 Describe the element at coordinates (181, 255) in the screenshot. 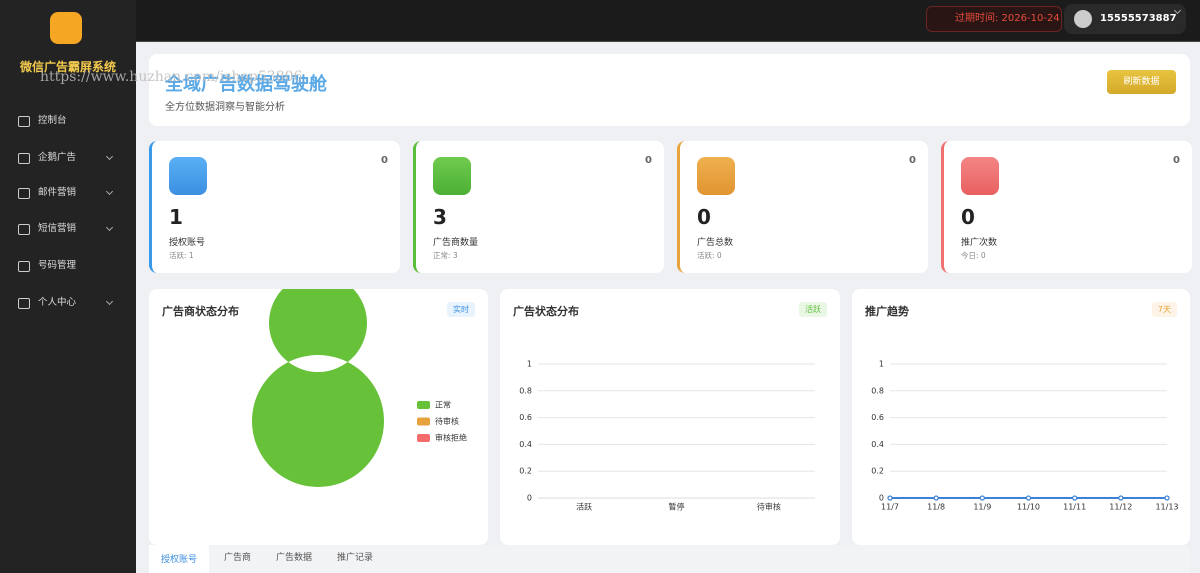

I see `stat-sub: 活跃: 1` at that location.